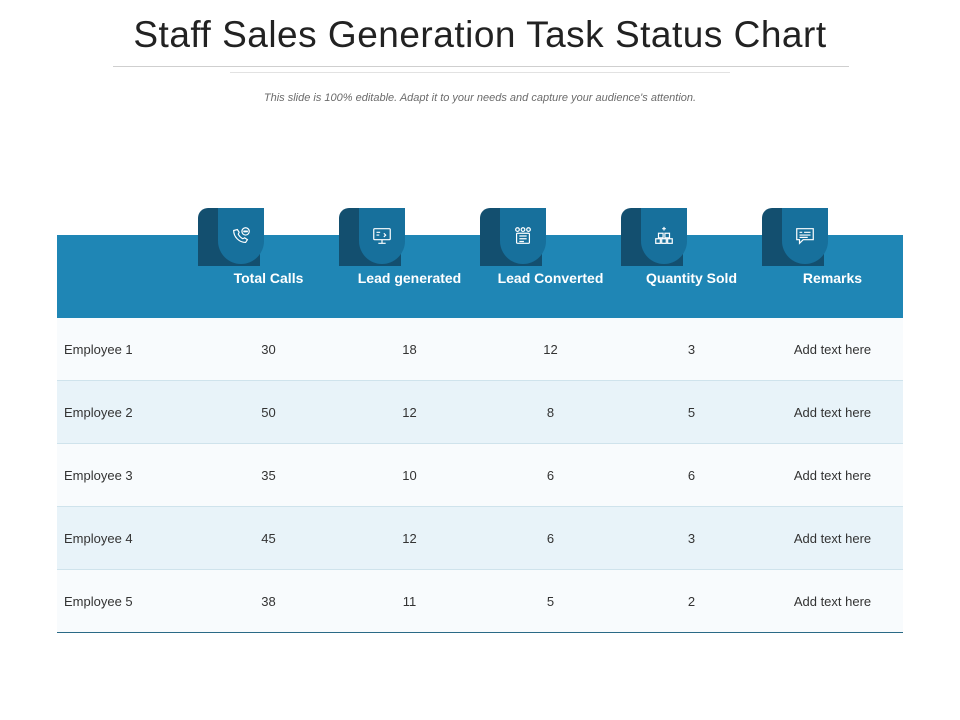 The image size is (960, 720). I want to click on cell-quantity-sold: 5, so click(691, 412).